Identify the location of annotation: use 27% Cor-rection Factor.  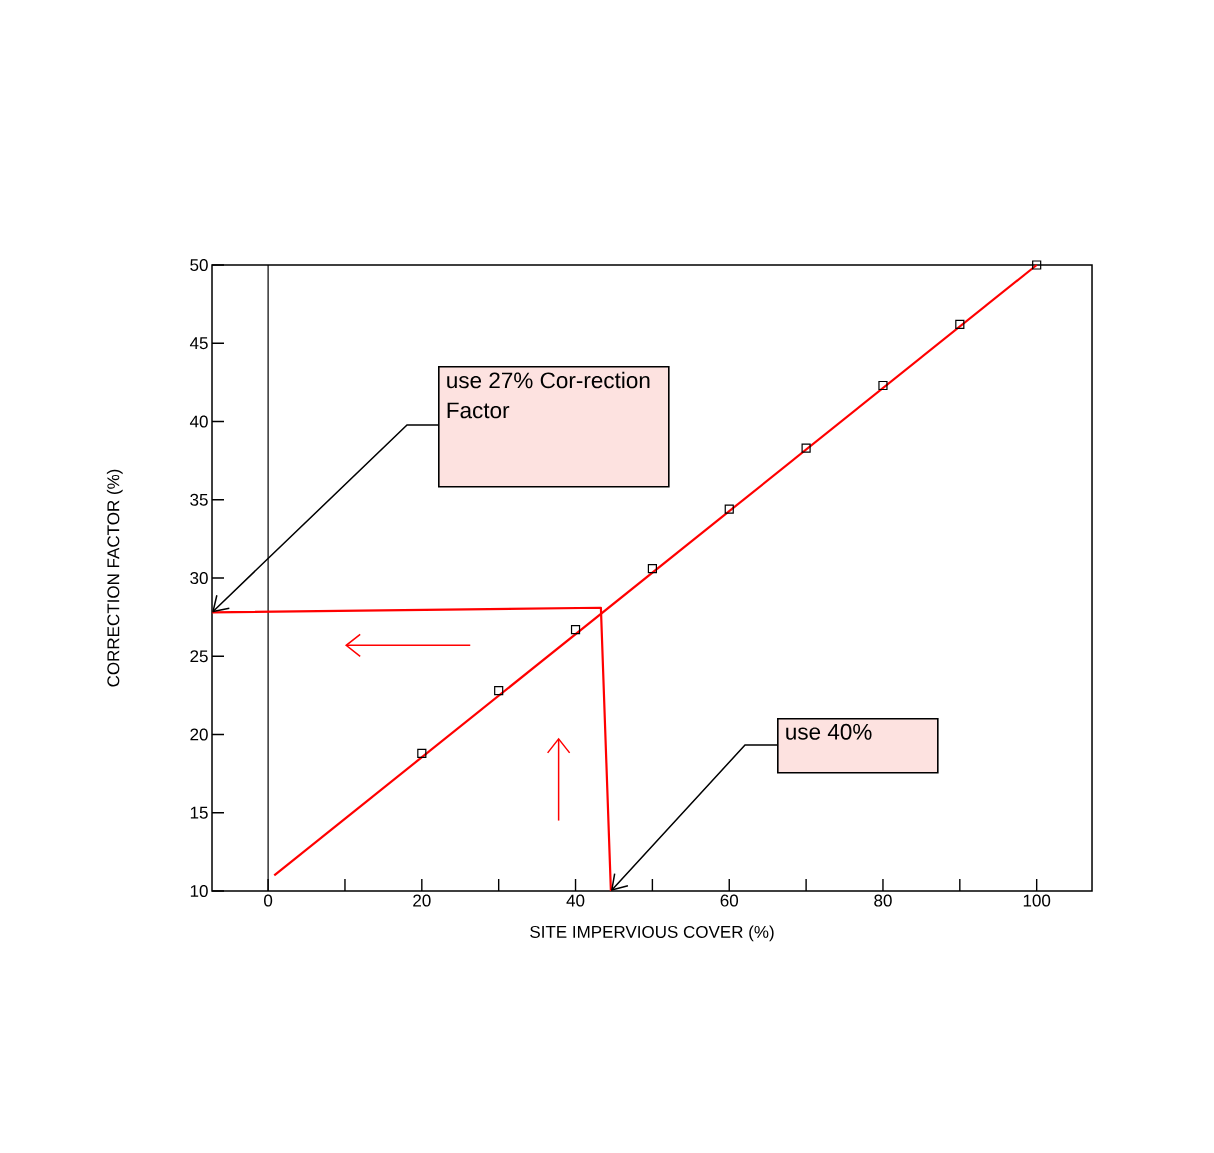
(548, 395).